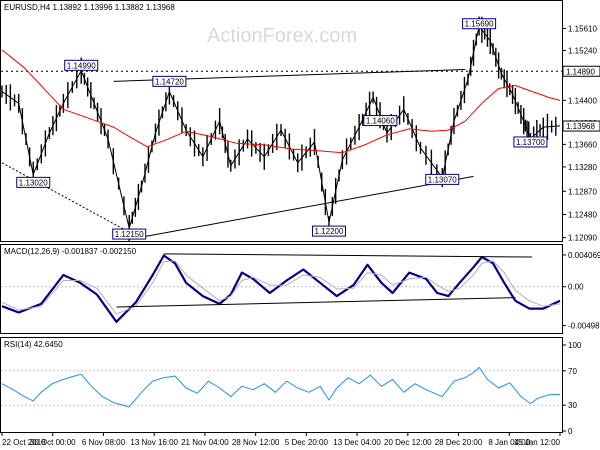 This screenshot has width=600, height=450. Describe the element at coordinates (572, 405) in the screenshot. I see `y-tick-label: 30` at that location.